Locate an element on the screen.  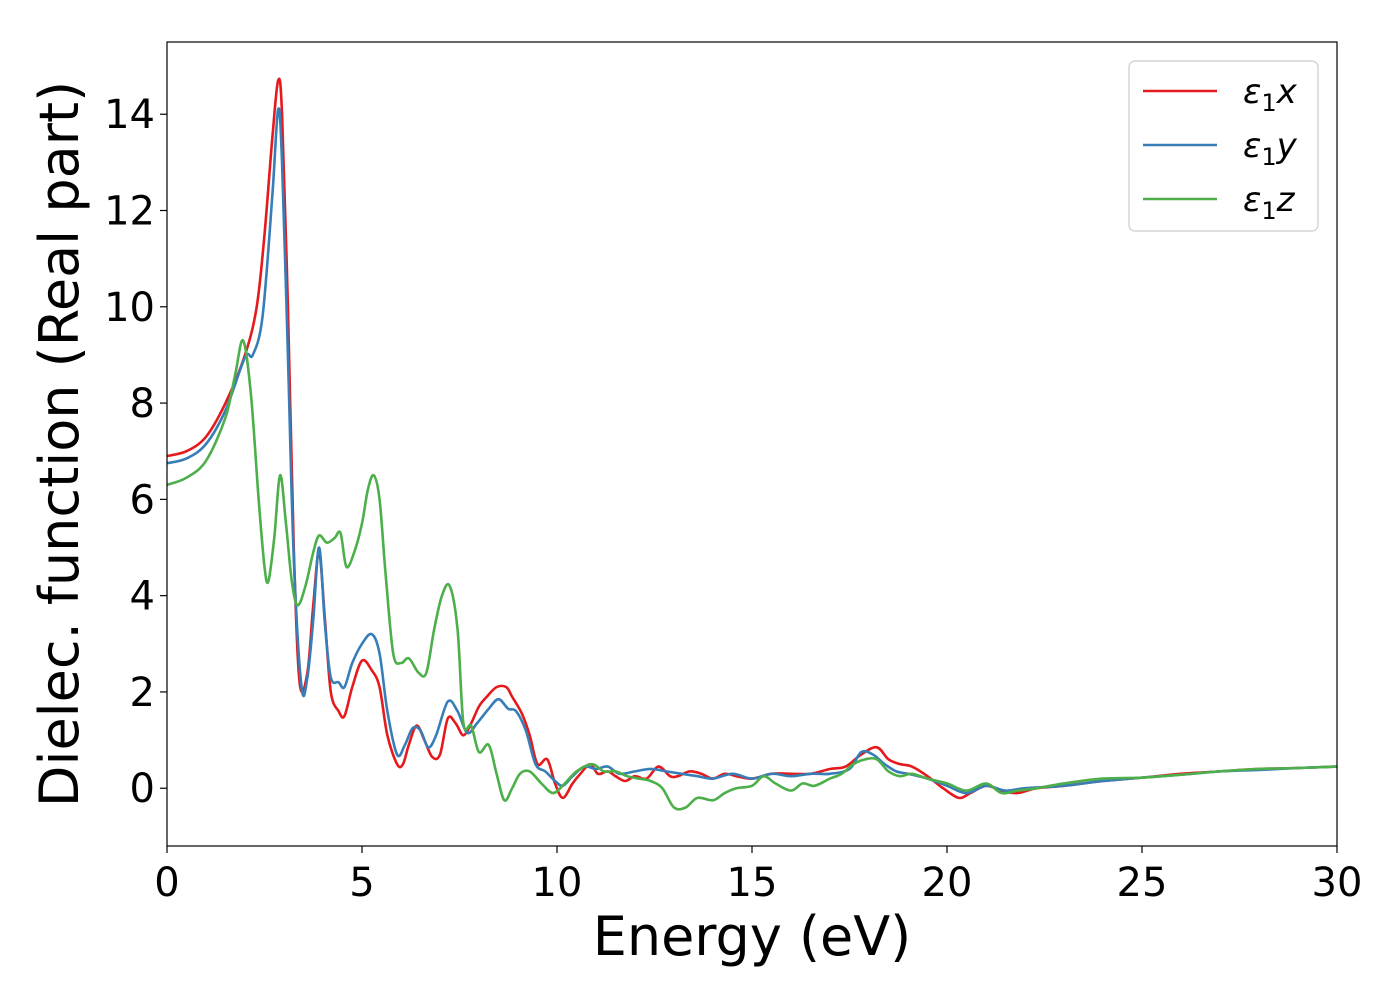
x-tick-label: 10 is located at coordinates (557, 883).